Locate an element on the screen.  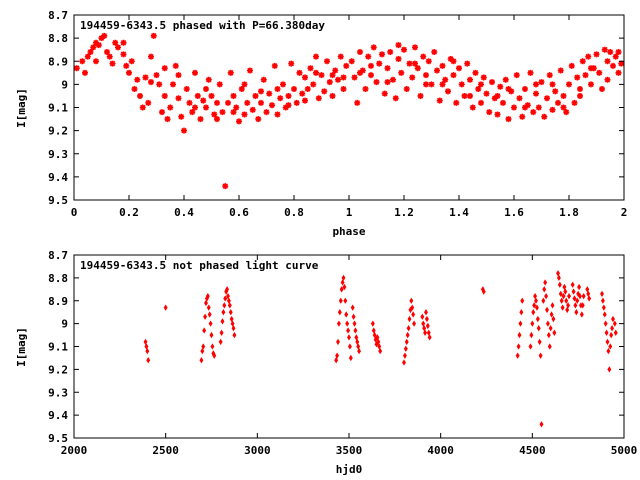
unphased-x-tick-label: 2500 is located at coordinates (165, 450).